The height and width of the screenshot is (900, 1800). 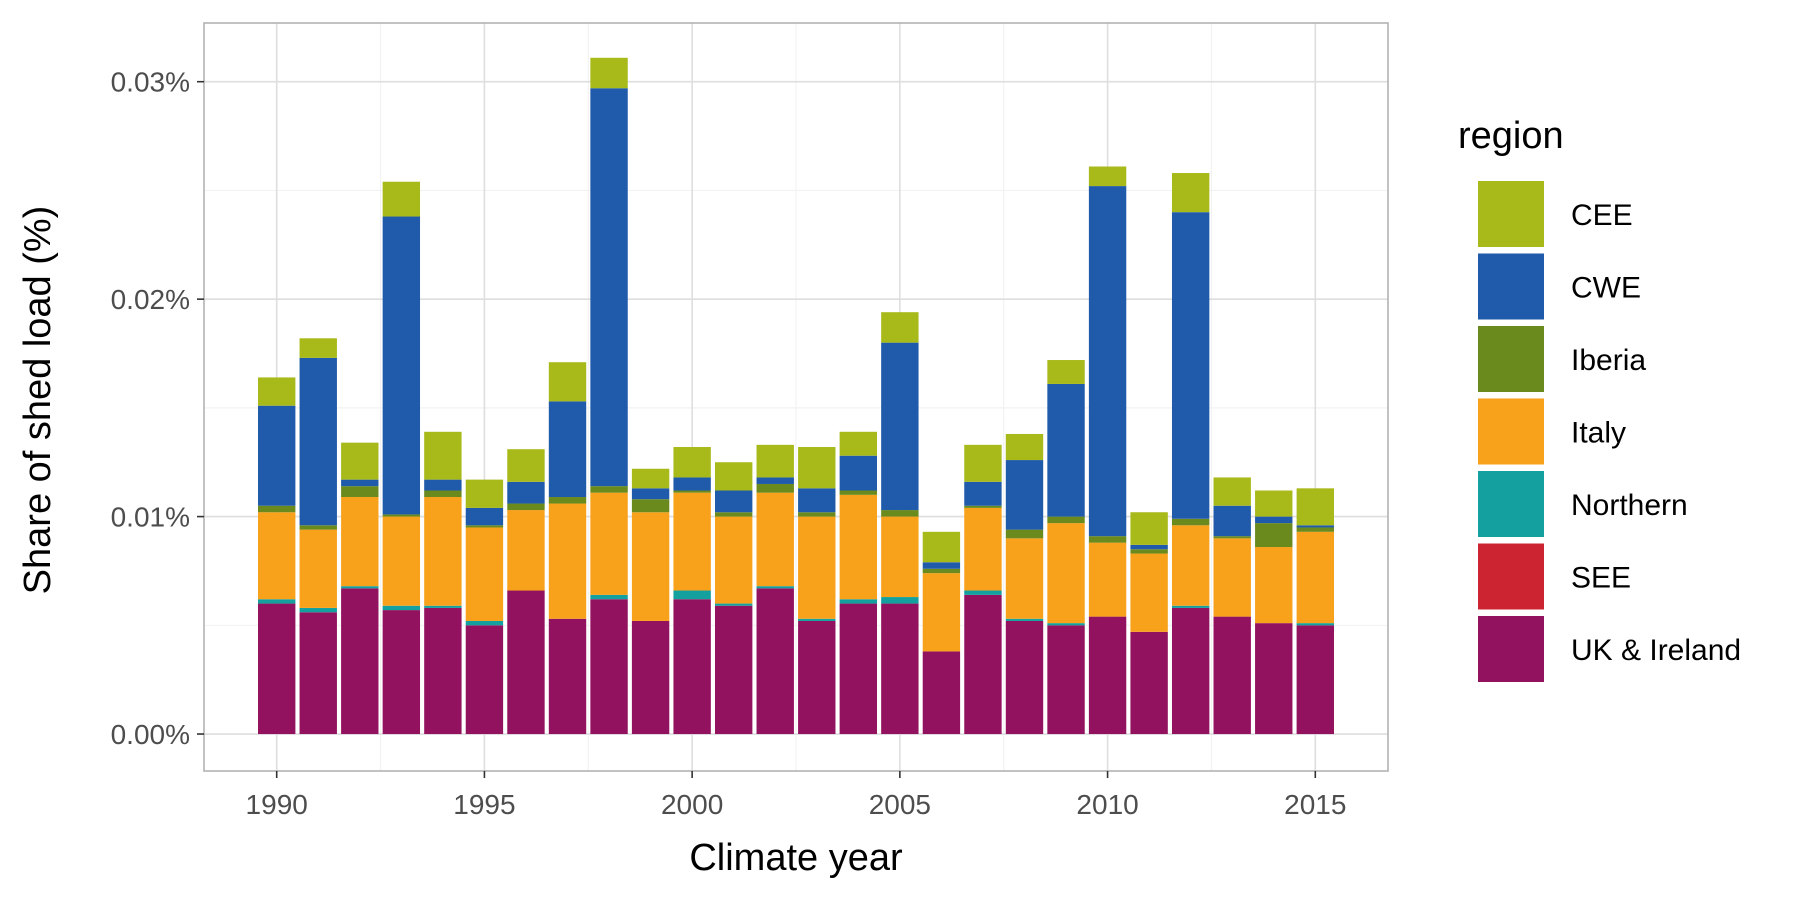 What do you see at coordinates (1149, 547) in the screenshot?
I see `bar-cwe-2011` at bounding box center [1149, 547].